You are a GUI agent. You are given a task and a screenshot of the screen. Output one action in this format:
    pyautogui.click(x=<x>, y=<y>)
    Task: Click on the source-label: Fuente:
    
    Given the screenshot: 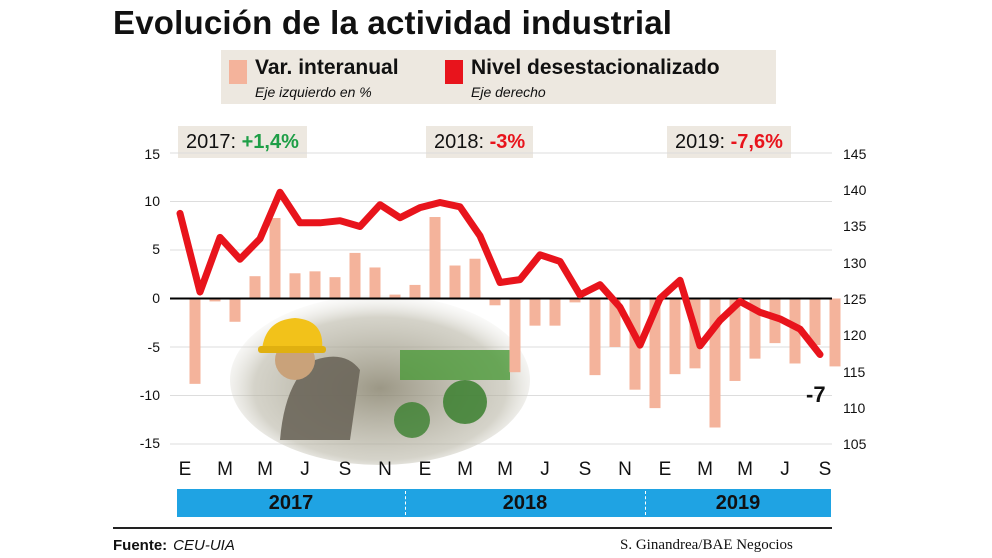 What is the action you would take?
    pyautogui.click(x=140, y=545)
    